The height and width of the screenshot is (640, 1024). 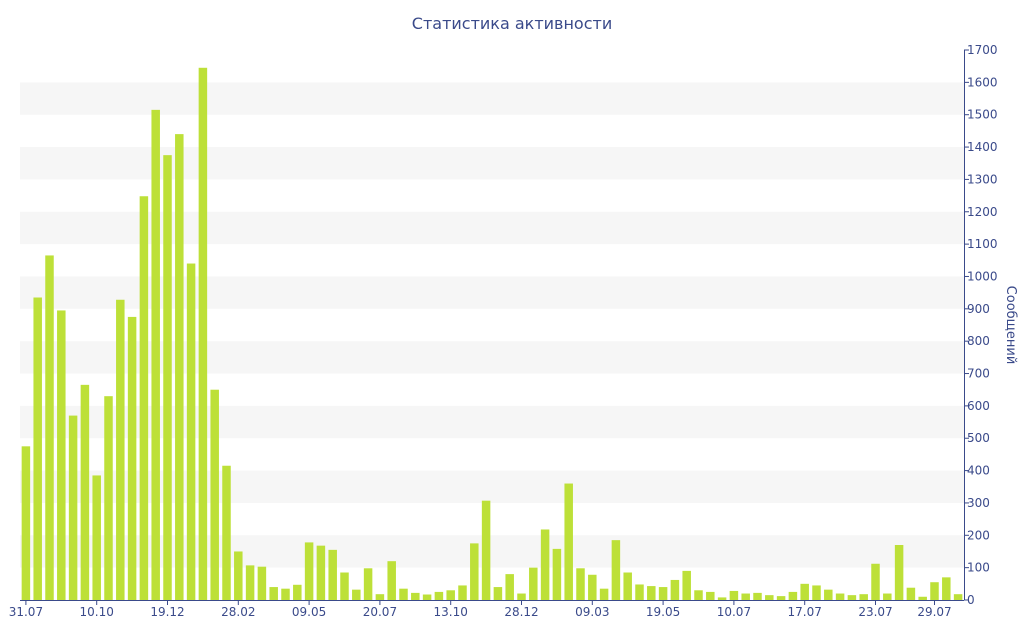 I want to click on x-tick-label: 17.07, so click(x=805, y=612).